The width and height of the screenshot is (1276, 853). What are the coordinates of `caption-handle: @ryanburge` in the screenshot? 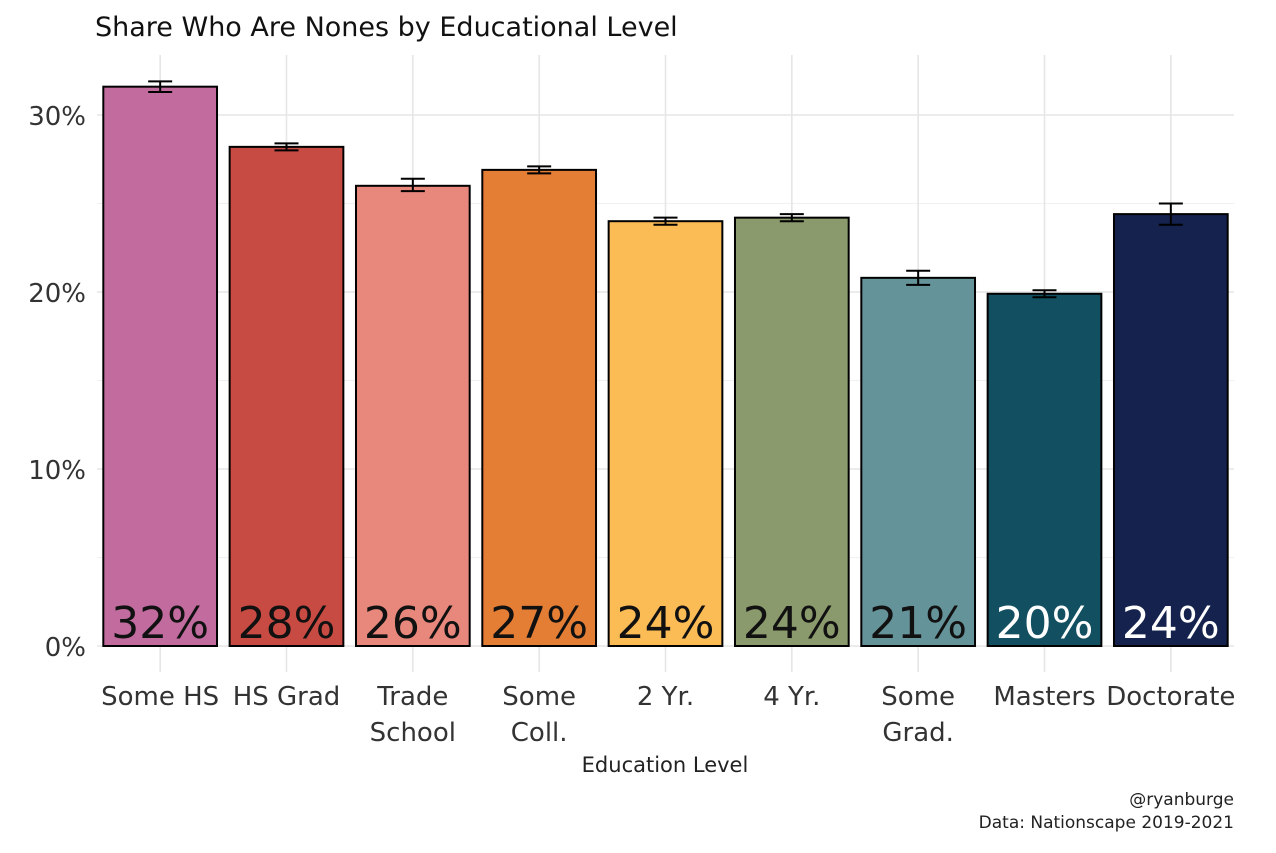 It's located at (1181, 800).